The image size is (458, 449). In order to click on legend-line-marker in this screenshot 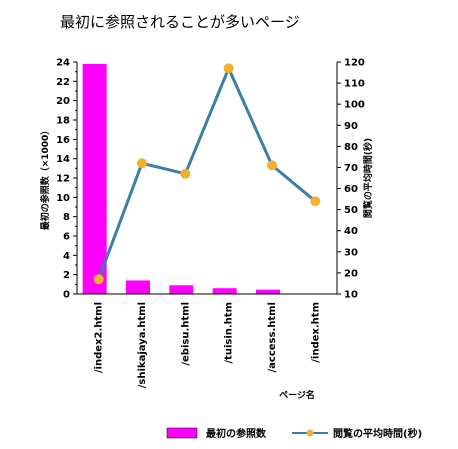, I will do `click(310, 433)`.